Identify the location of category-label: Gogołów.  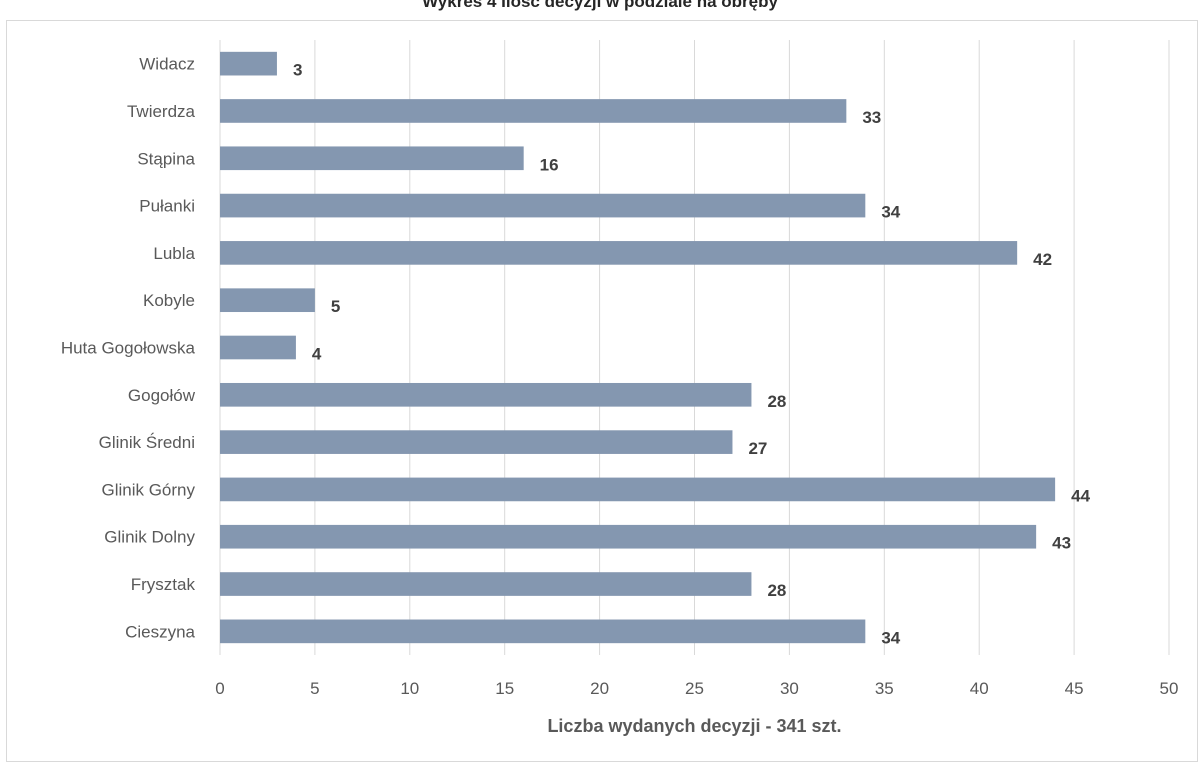
(162, 395).